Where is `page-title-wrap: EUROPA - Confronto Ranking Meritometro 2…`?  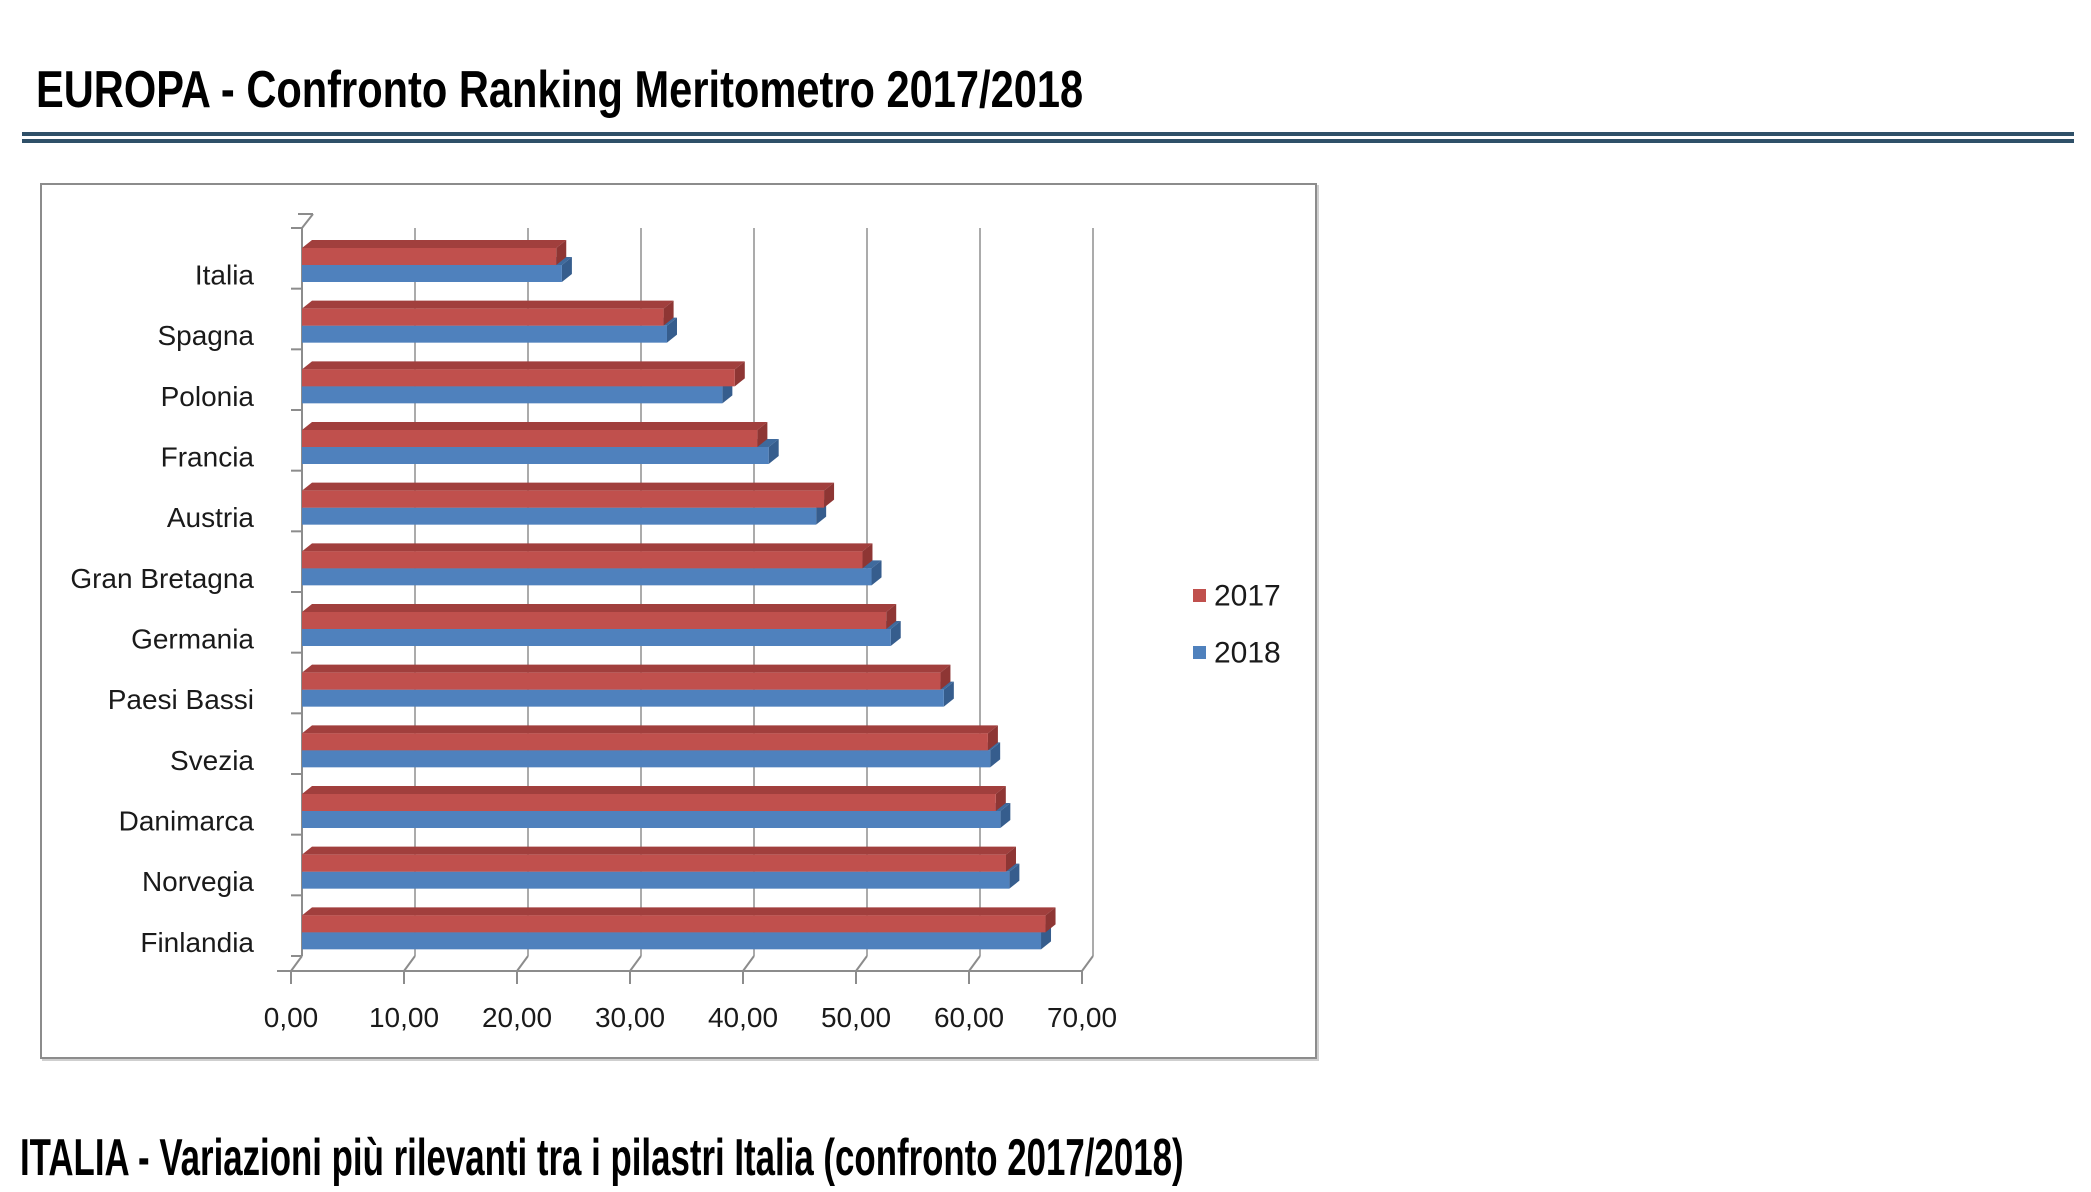
page-title-wrap: EUROPA - Confronto Ranking Meritometro 2… is located at coordinates (690, 90).